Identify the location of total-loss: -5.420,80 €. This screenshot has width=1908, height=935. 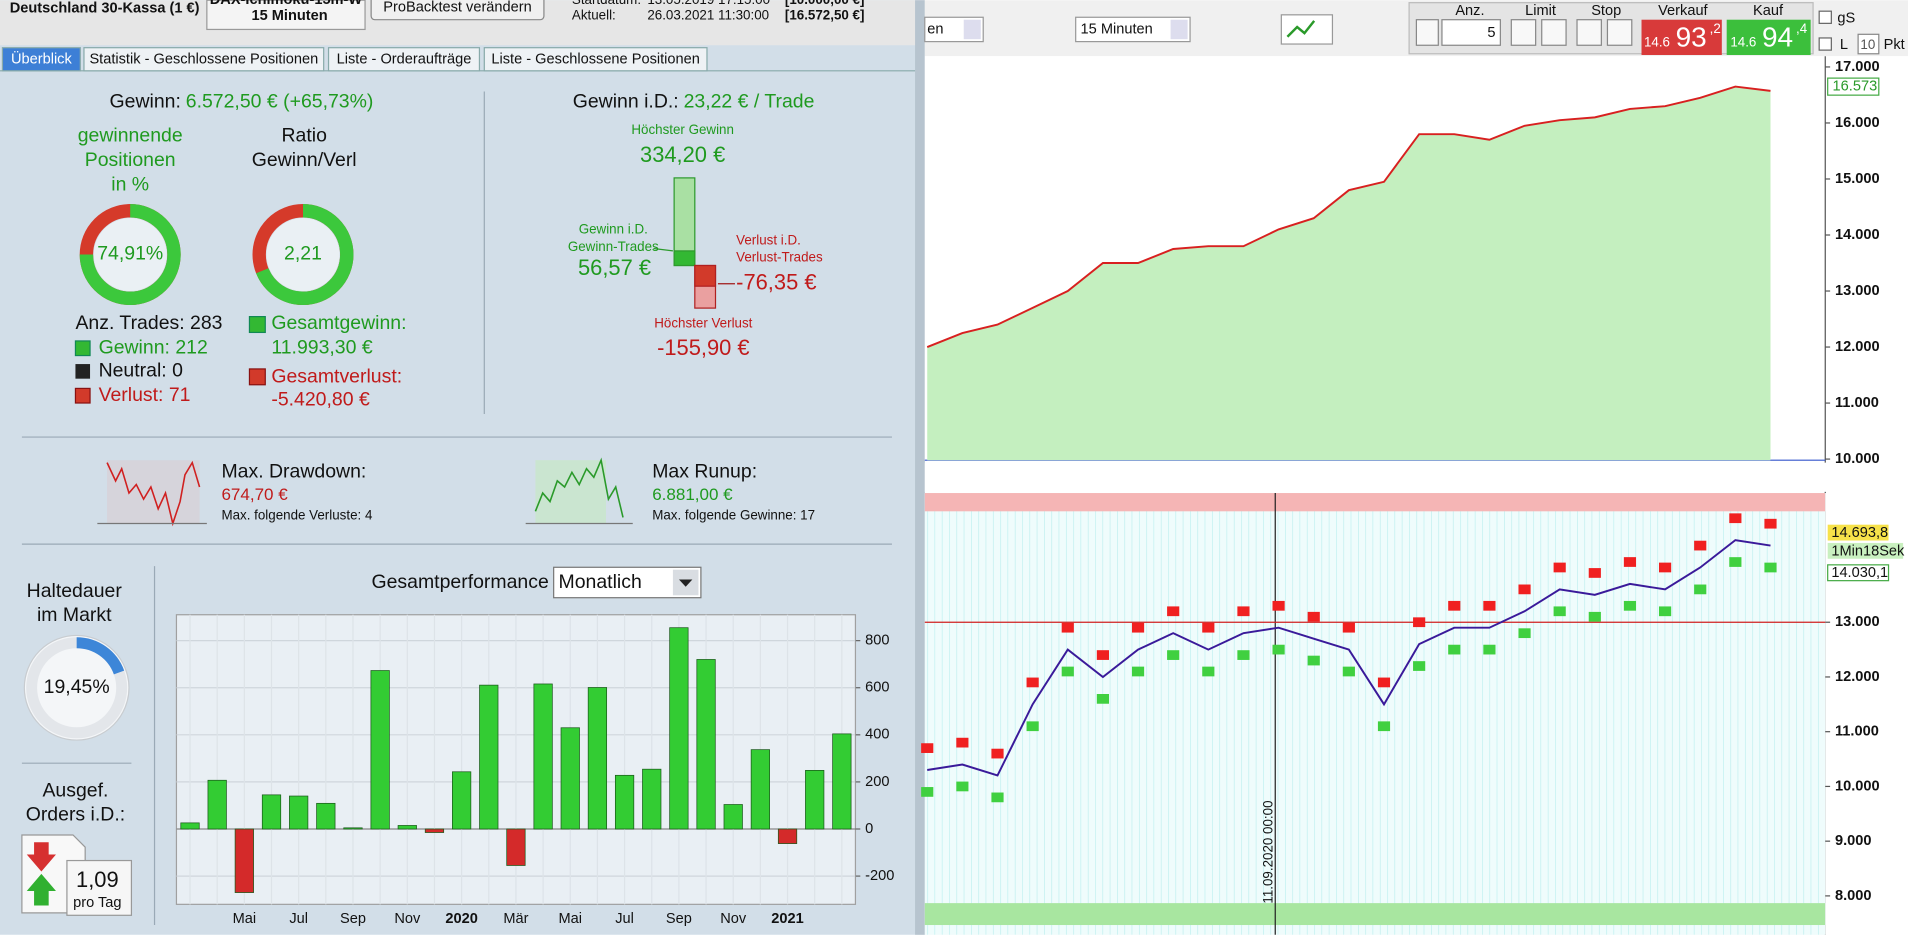
(320, 400).